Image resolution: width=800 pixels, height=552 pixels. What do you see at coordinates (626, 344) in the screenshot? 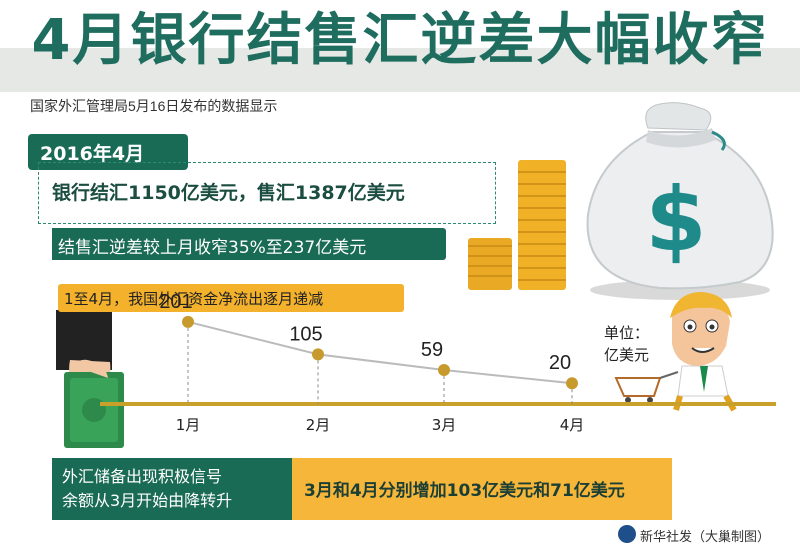
I see `unit-label: 单位： 亿美元` at bounding box center [626, 344].